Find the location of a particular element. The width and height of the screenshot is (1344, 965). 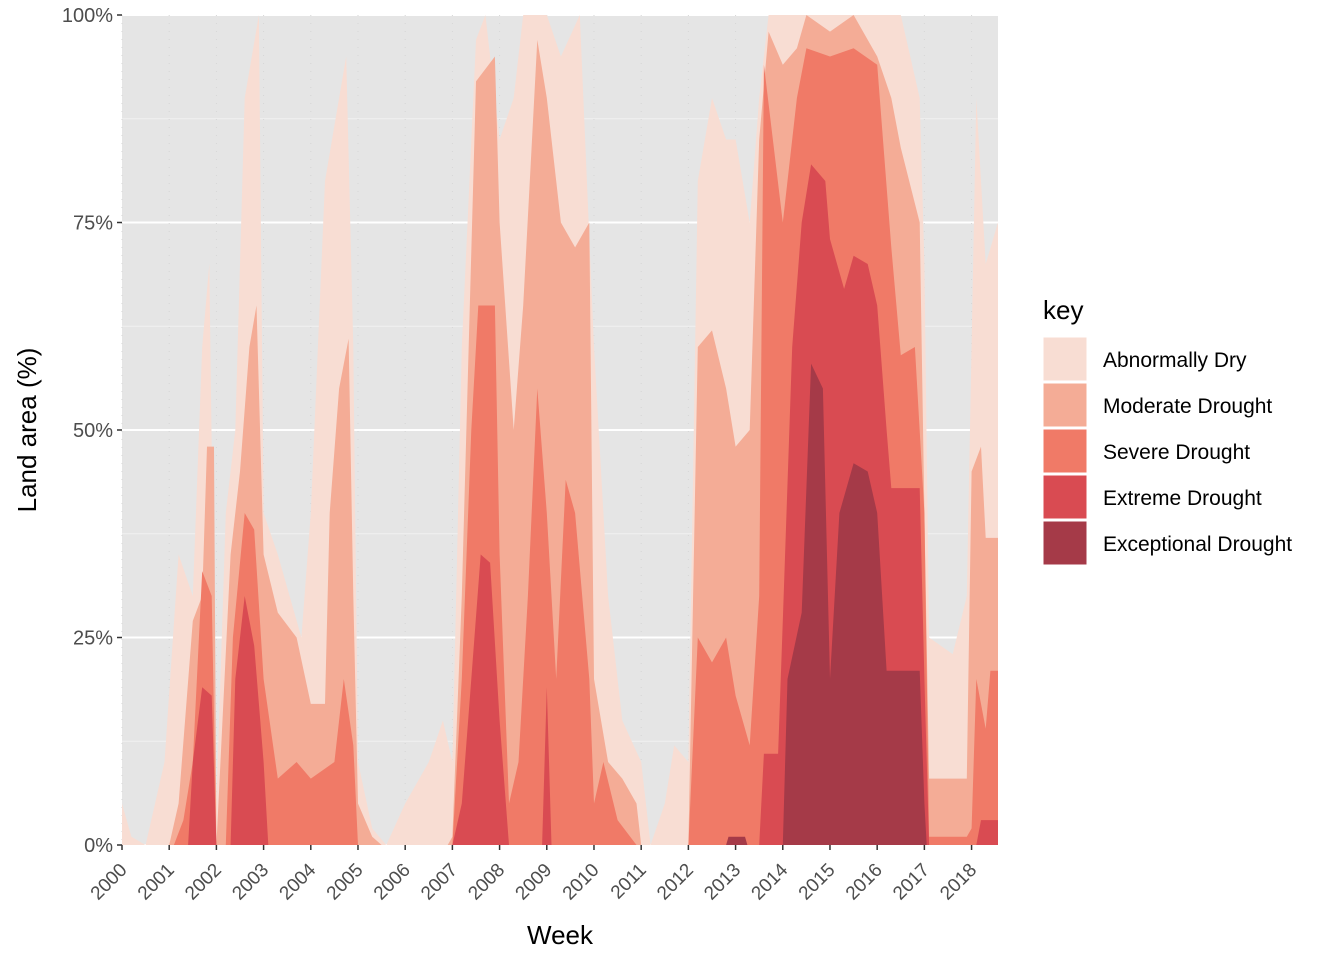

x-tick-label: 2010 is located at coordinates (581, 882).